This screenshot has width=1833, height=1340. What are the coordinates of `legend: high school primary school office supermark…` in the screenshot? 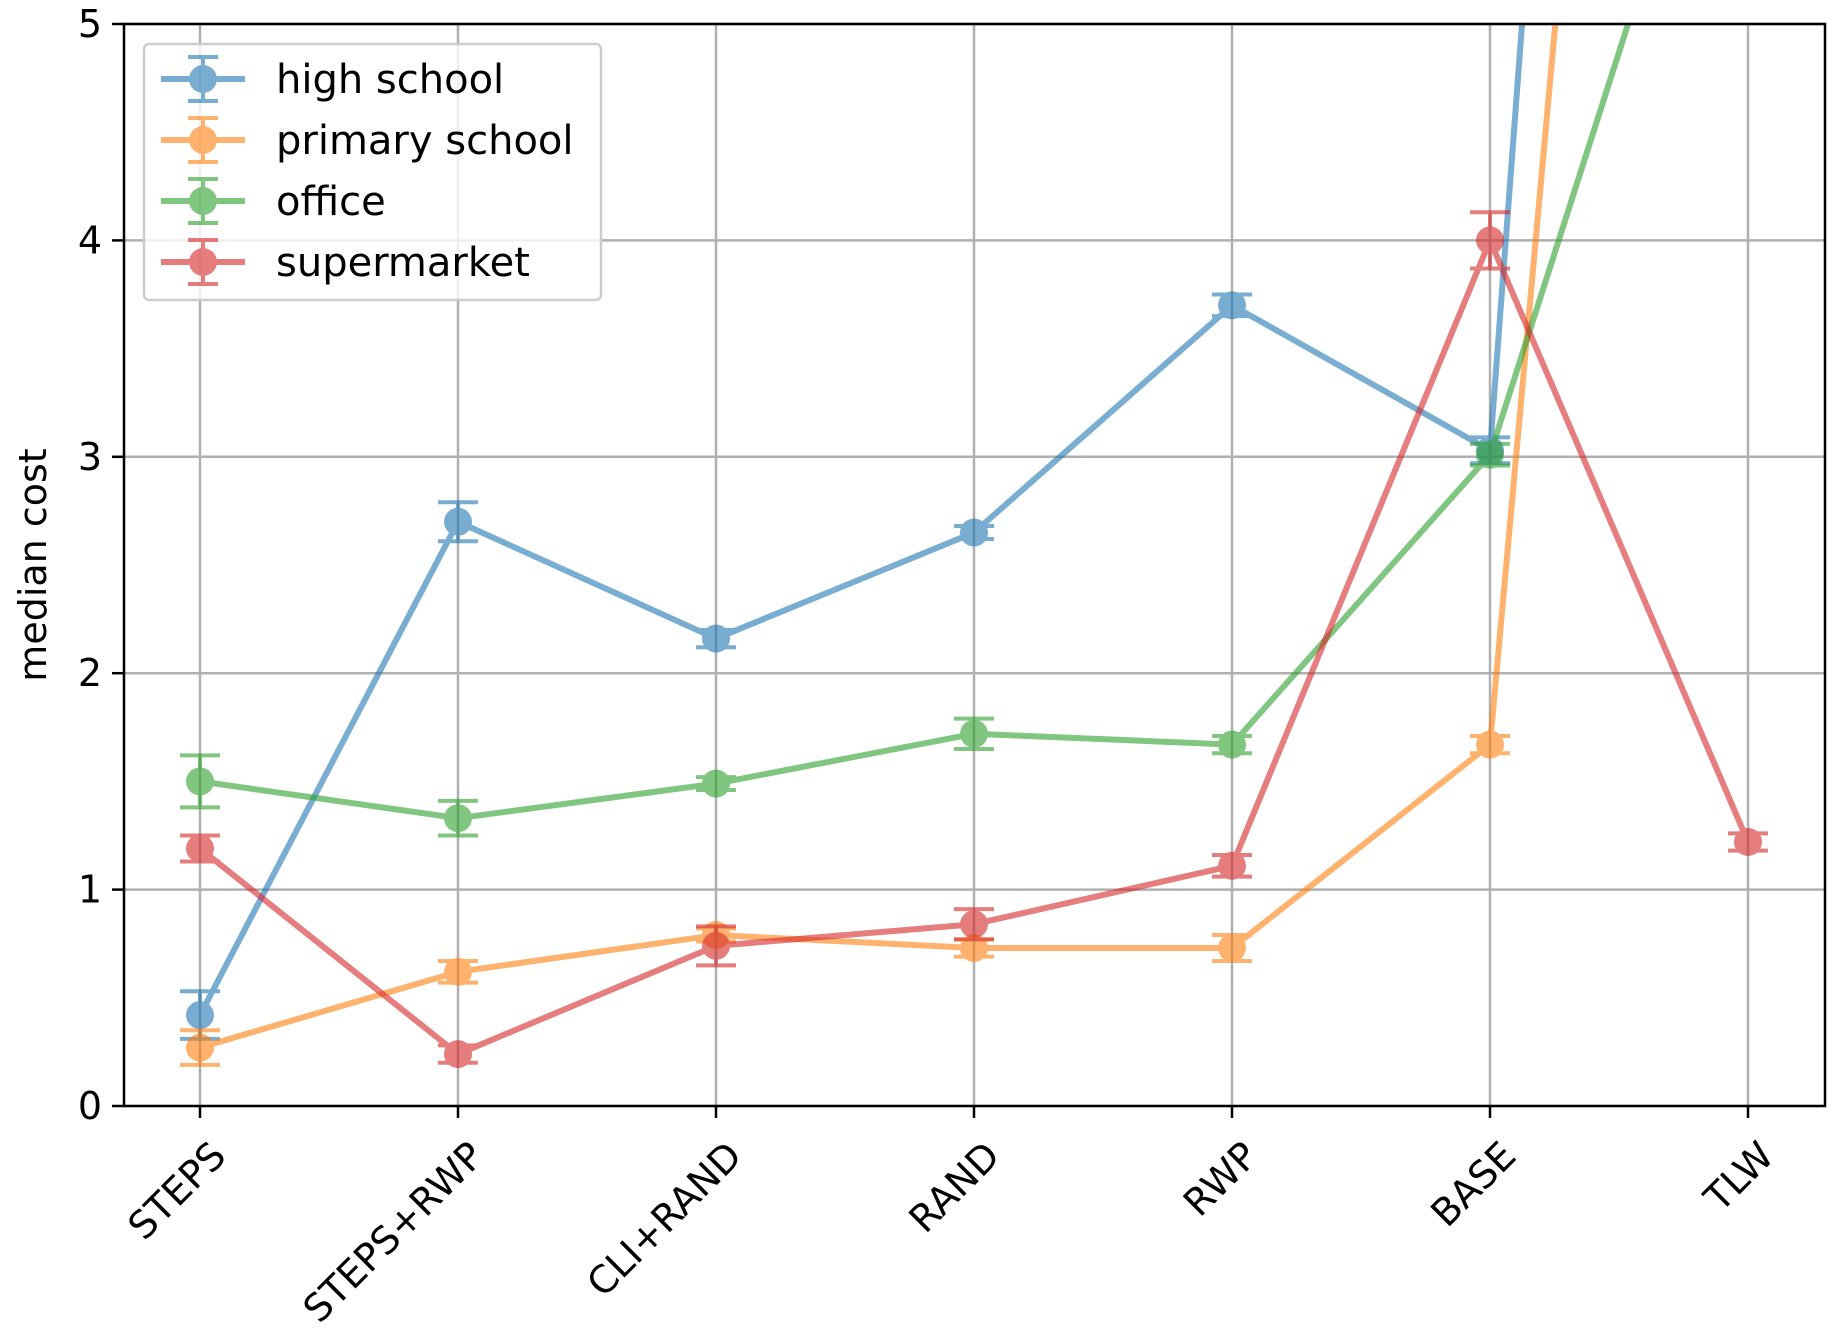 It's located at (372, 172).